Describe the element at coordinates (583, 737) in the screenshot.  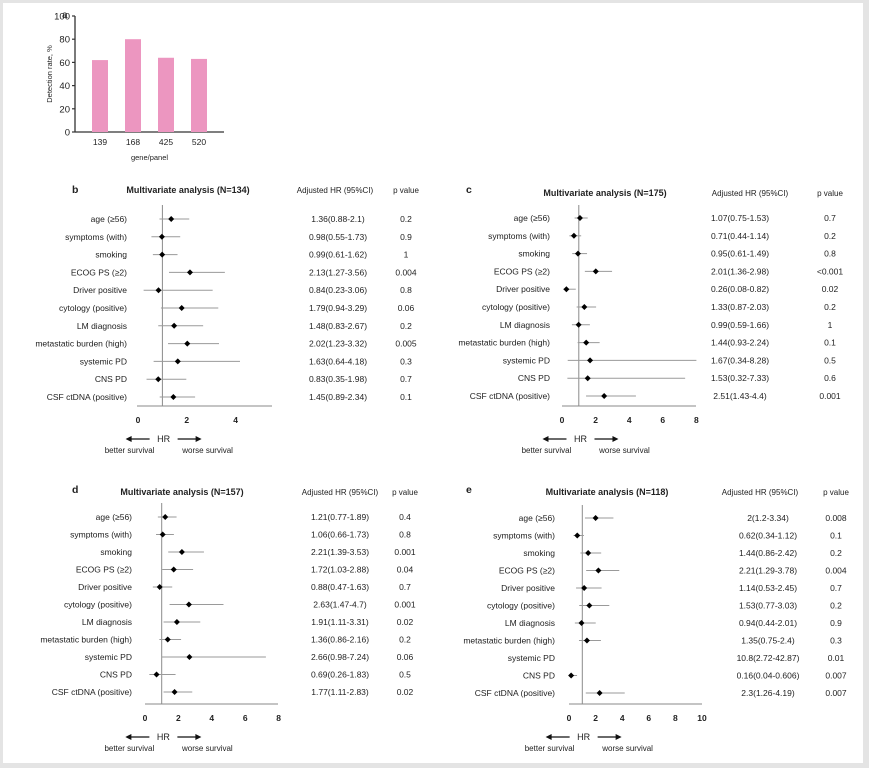
I see `panel-e-x-axis-label: HR` at that location.